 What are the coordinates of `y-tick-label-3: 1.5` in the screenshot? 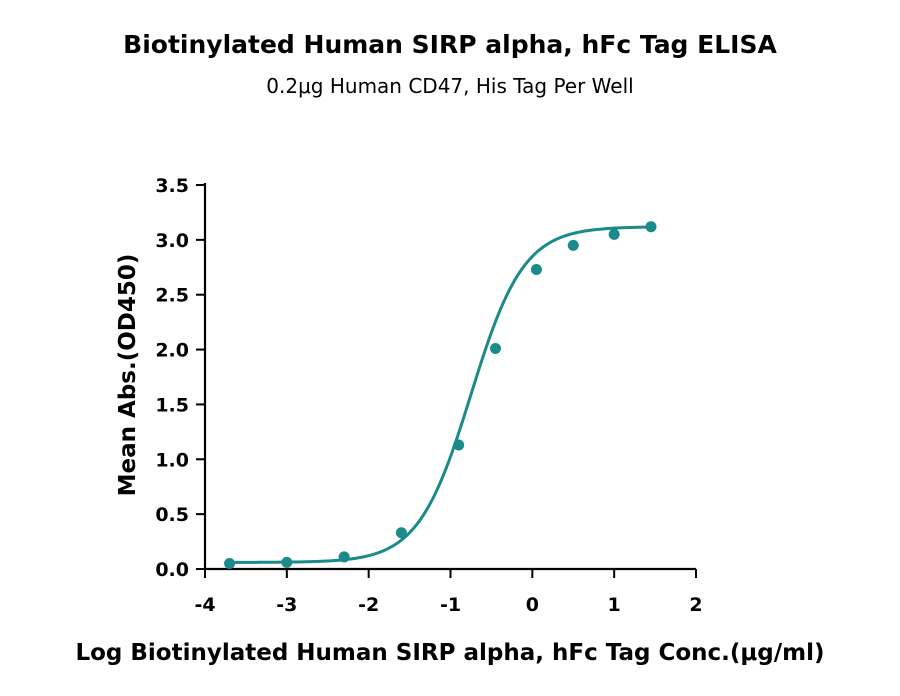 It's located at (172, 405).